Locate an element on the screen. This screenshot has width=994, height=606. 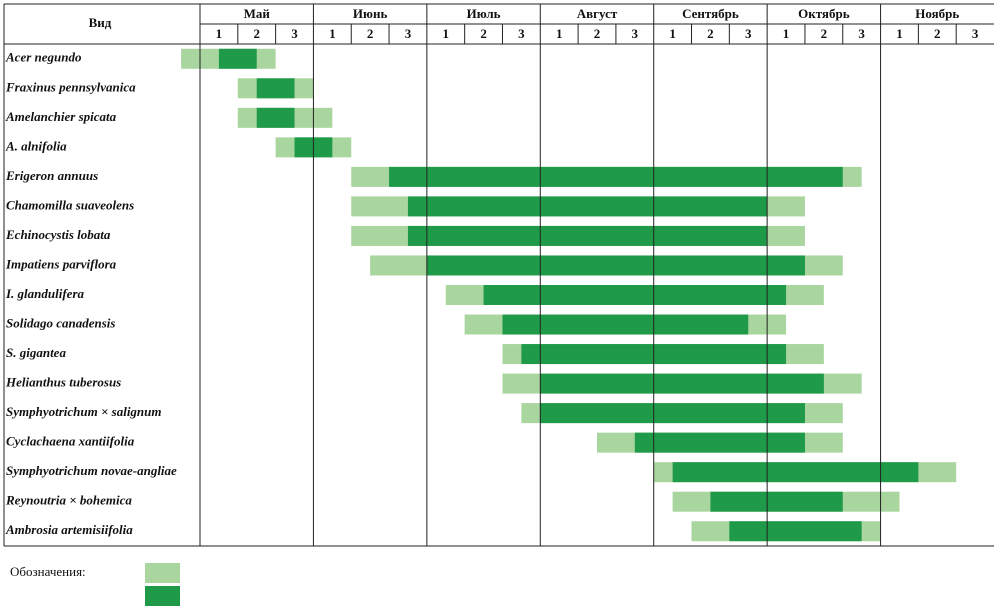
month-label: Октябрь is located at coordinates (824, 13).